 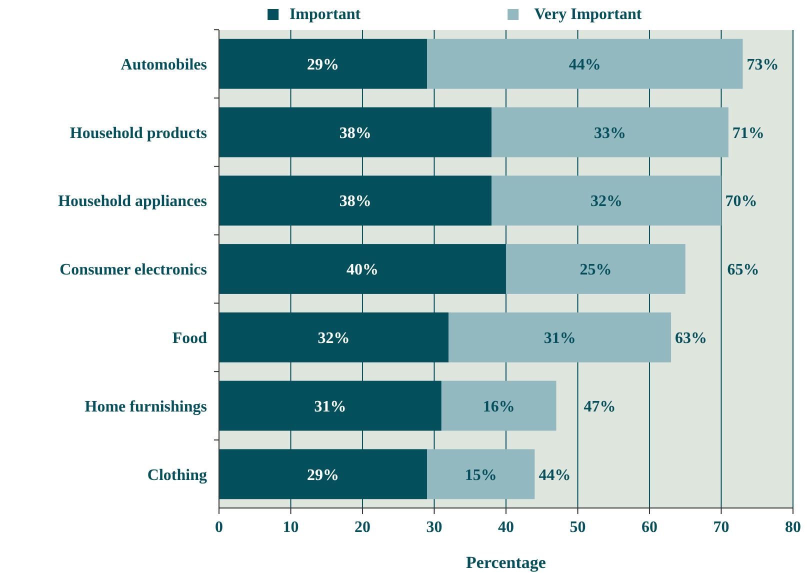 What do you see at coordinates (163, 65) in the screenshot?
I see `y-tick-label: Automobiles` at bounding box center [163, 65].